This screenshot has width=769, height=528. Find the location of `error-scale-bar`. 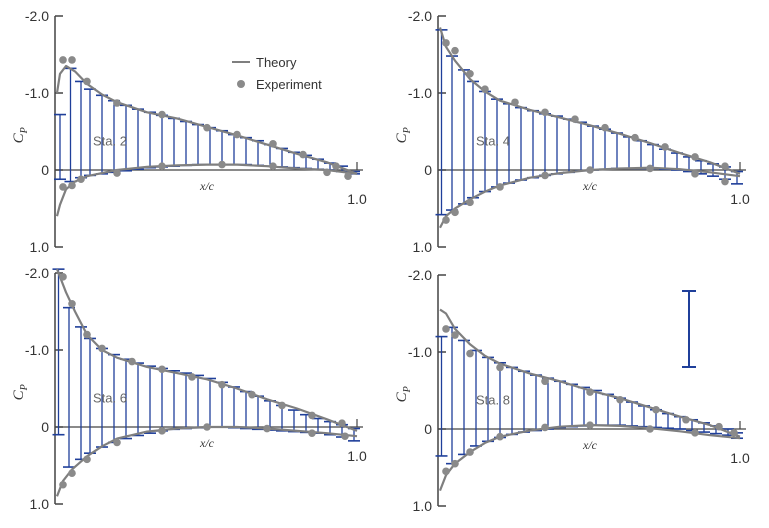

error-scale-bar is located at coordinates (689, 329).